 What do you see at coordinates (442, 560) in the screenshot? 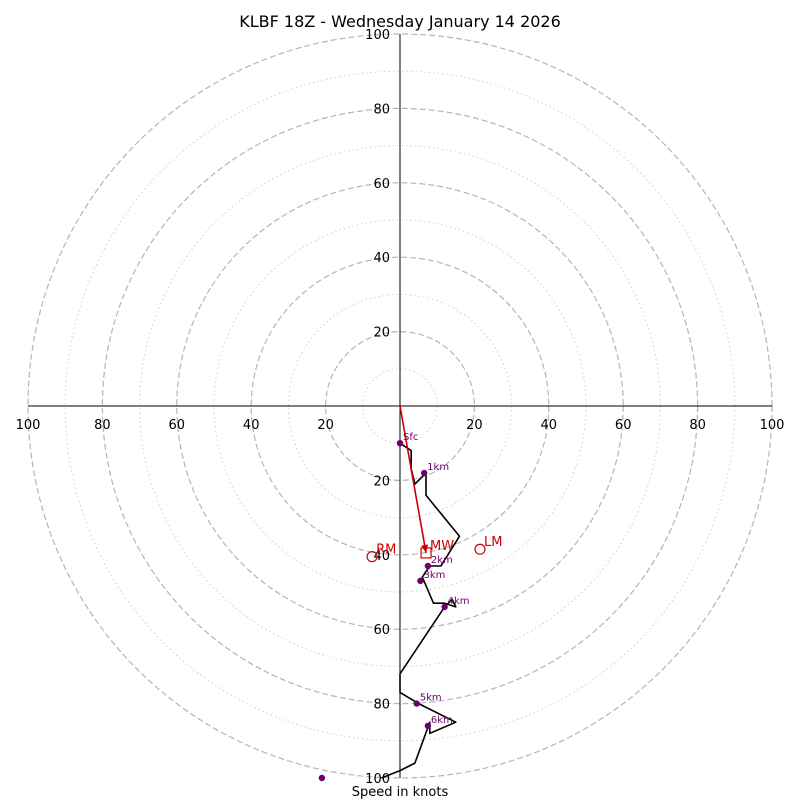
I see `height-marker-label: 2km` at bounding box center [442, 560].